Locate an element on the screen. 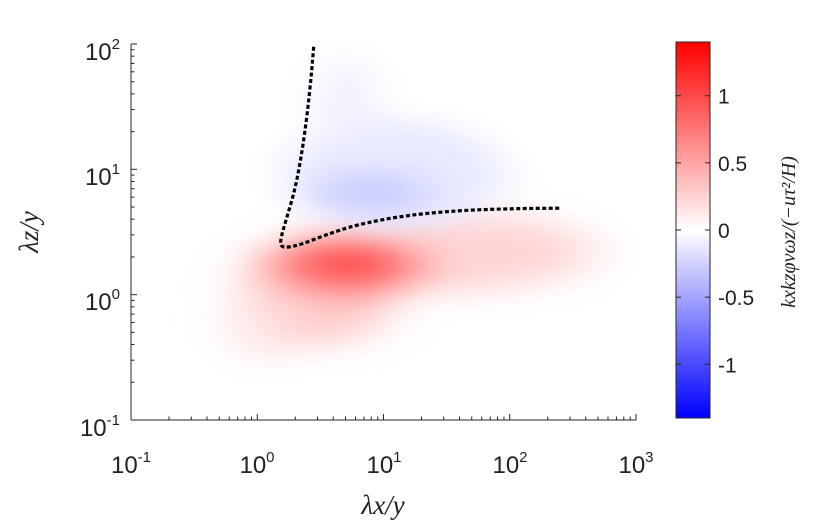 This screenshot has height=523, width=830. x-tick-label: 10⁻¹ is located at coordinates (131, 464).